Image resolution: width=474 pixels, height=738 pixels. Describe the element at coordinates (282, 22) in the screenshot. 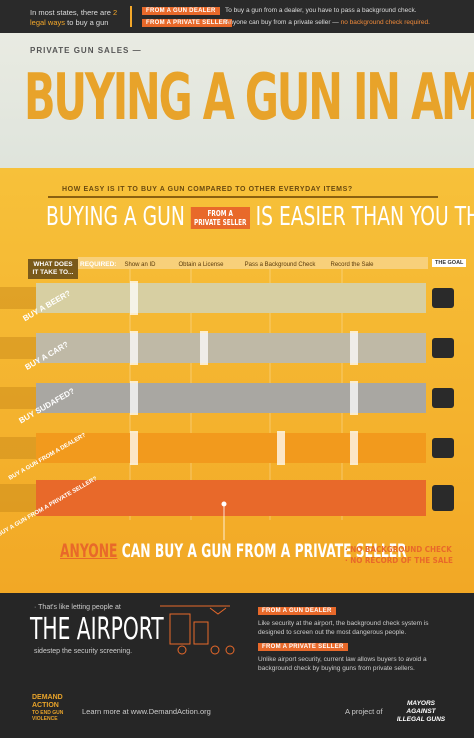

I see `way-text-main: Anyone can buy from a private seller —` at that location.